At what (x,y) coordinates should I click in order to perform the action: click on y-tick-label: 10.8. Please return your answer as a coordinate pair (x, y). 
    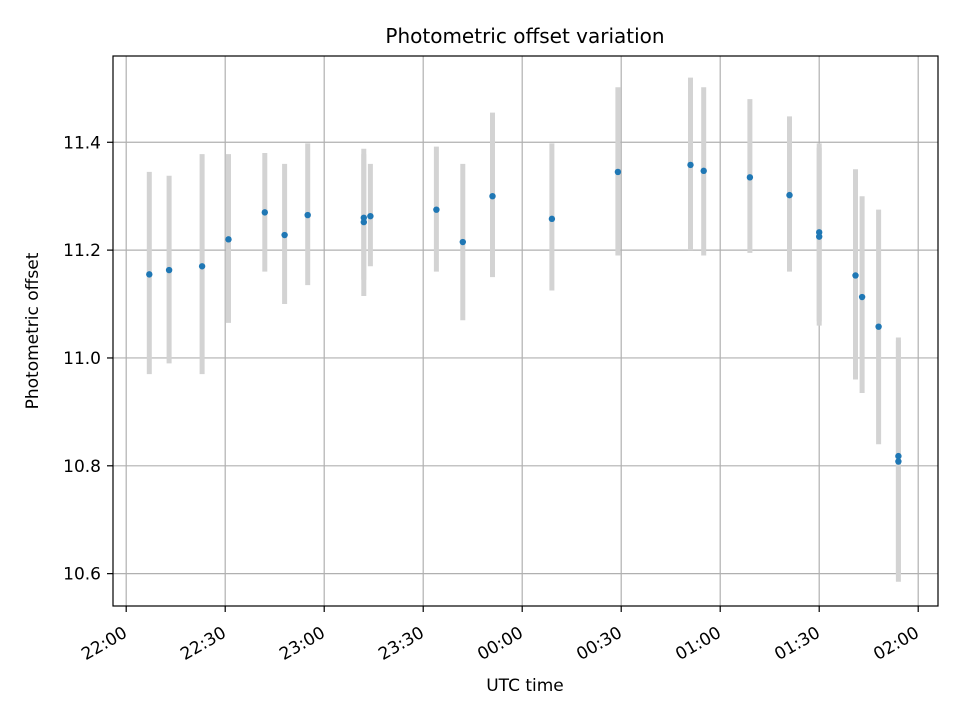
    Looking at the image, I should click on (82, 467).